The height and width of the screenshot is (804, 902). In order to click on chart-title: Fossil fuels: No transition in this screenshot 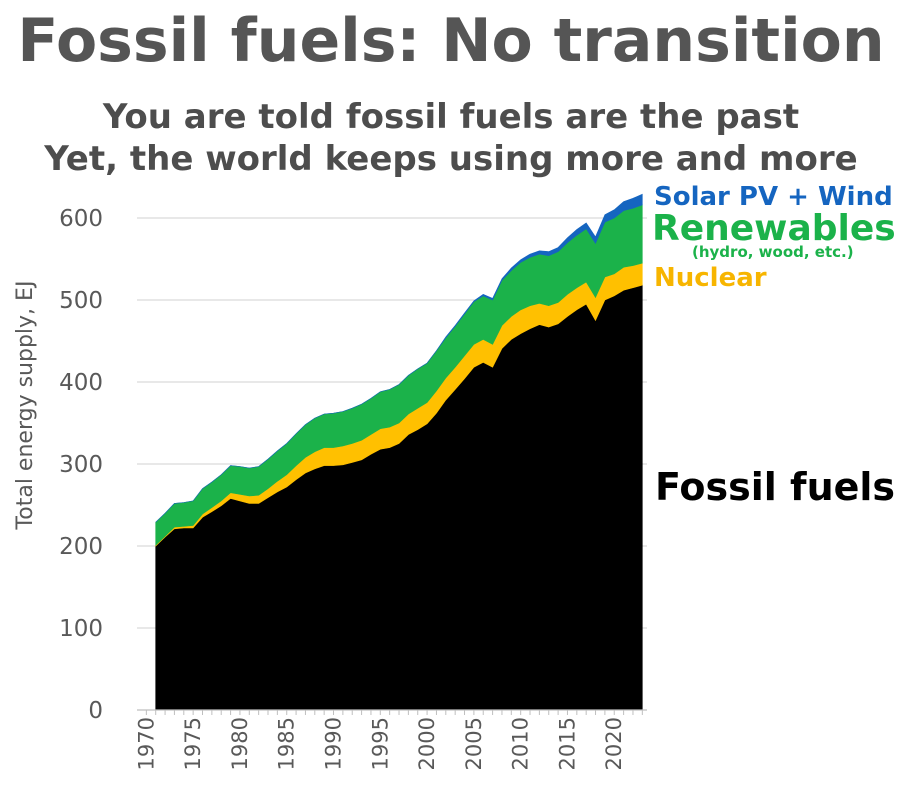, I will do `click(451, 41)`.